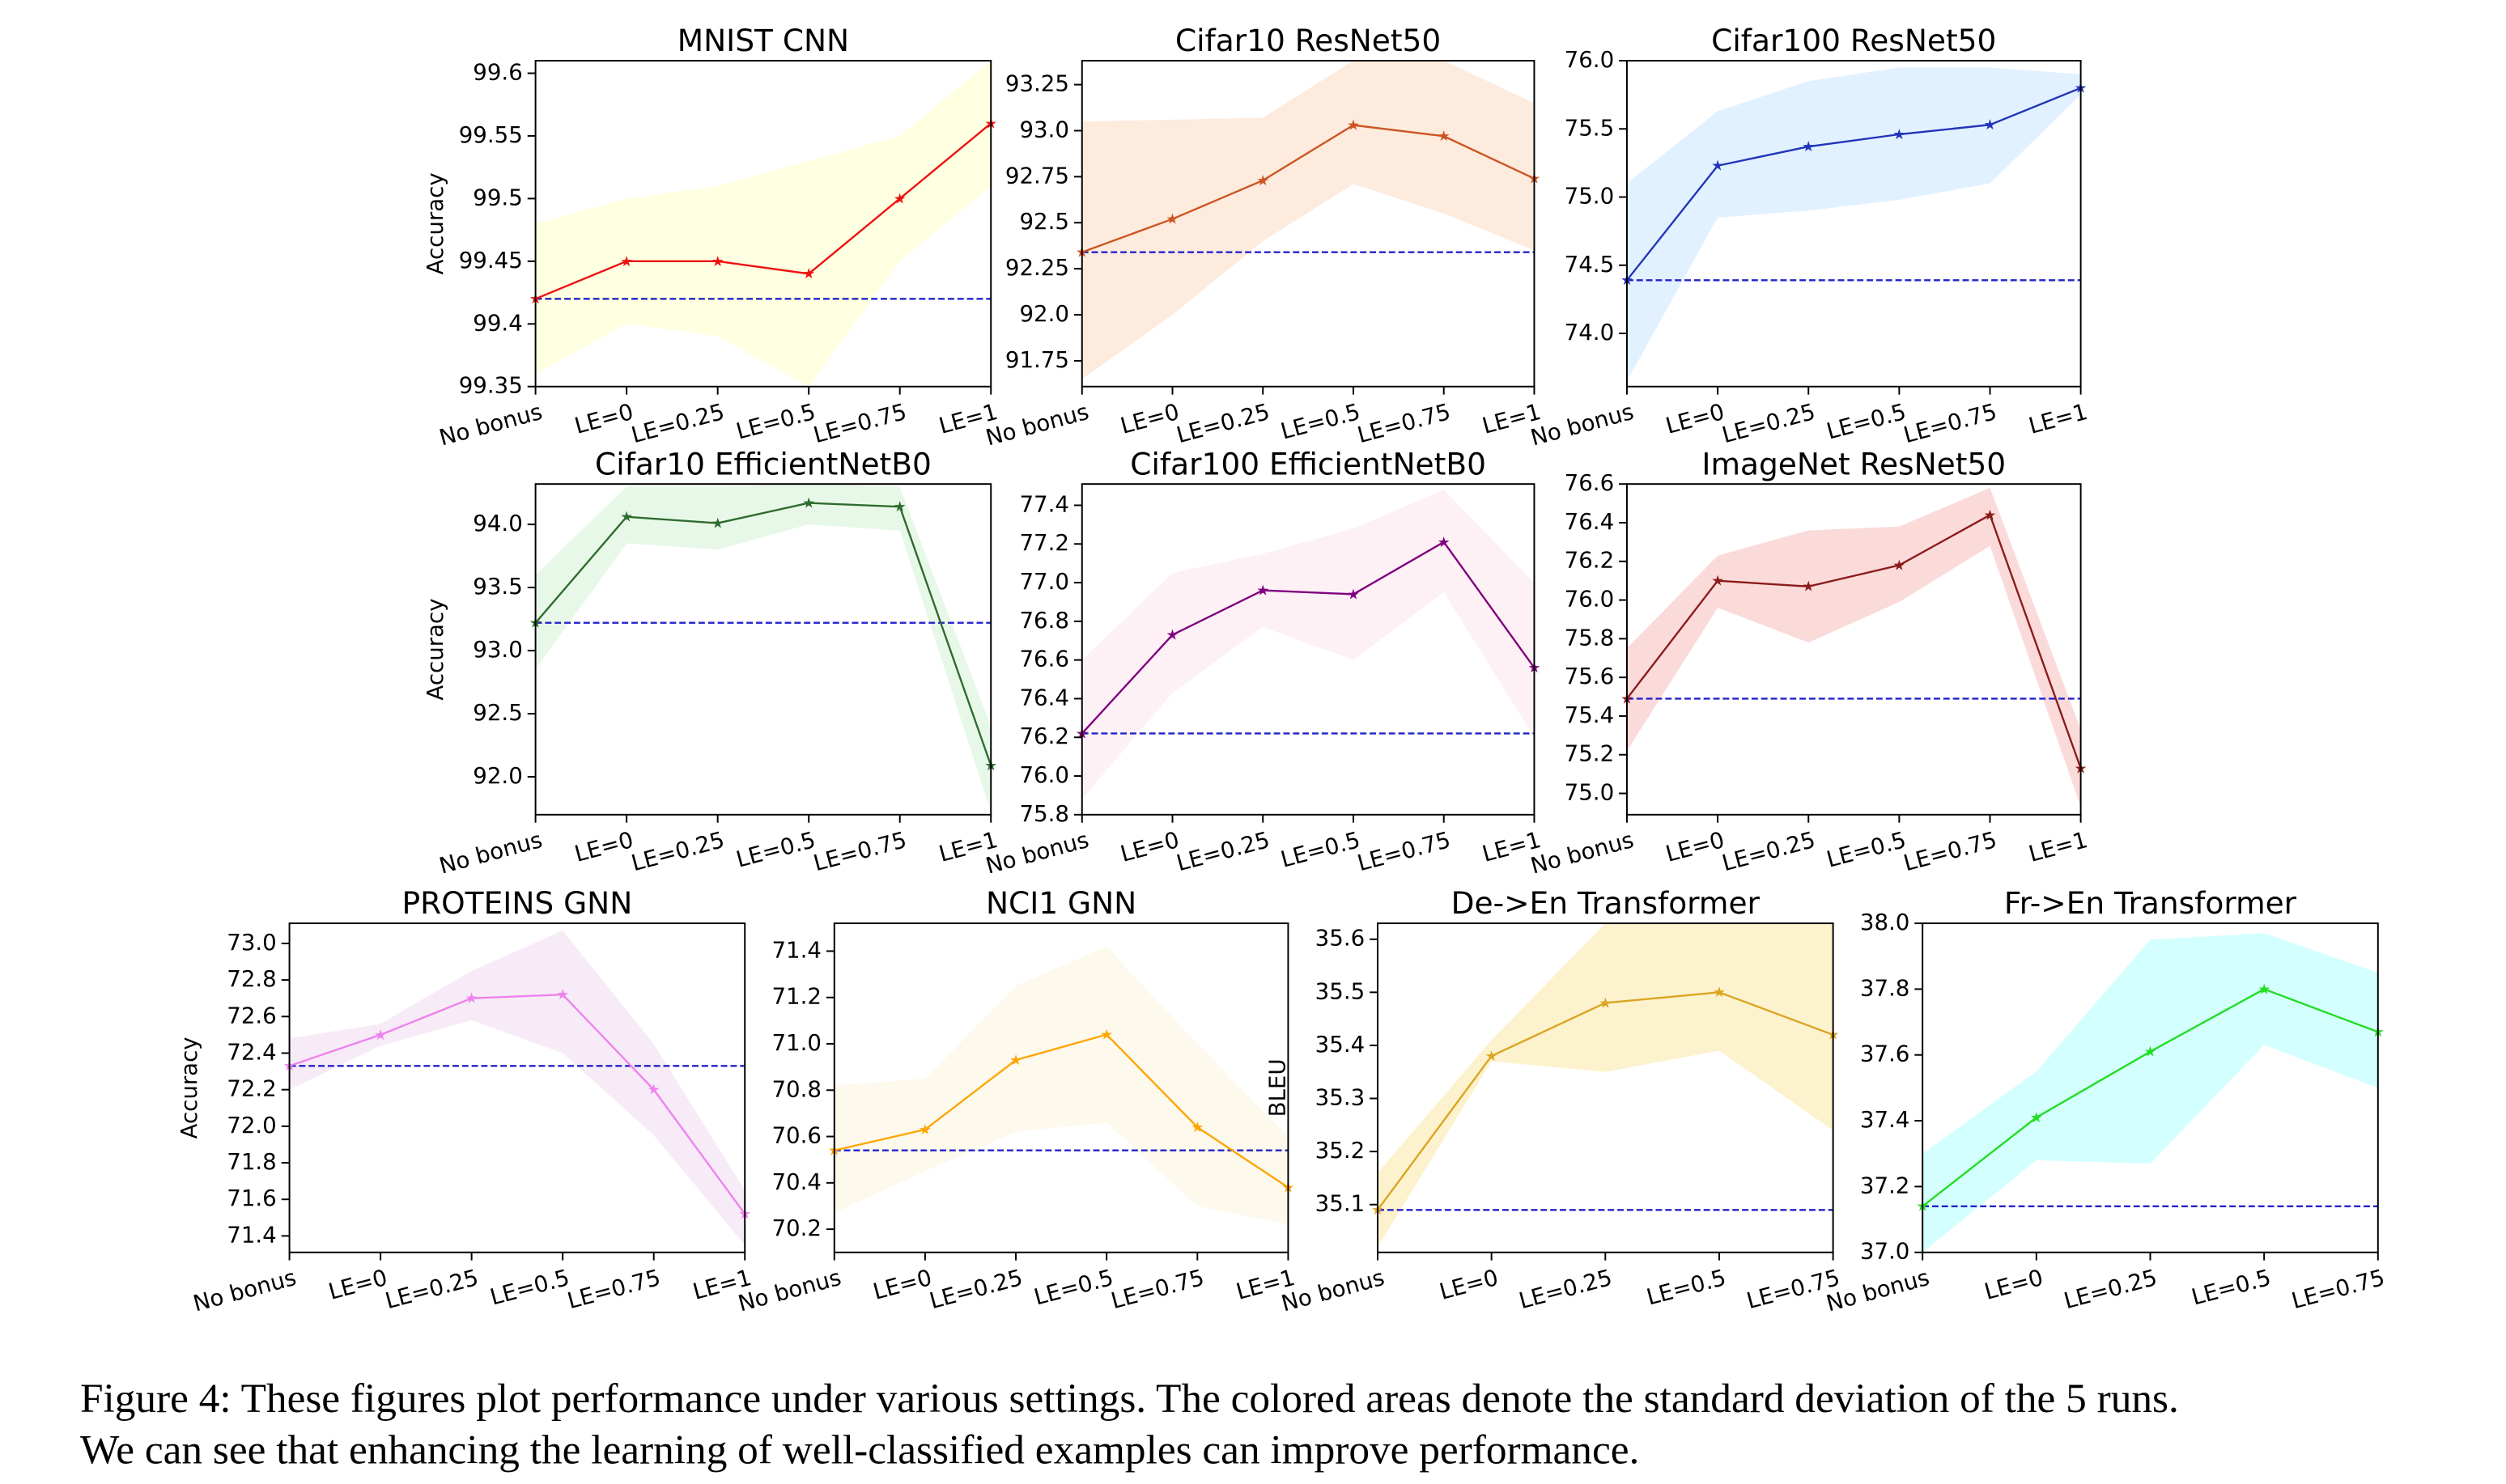 The height and width of the screenshot is (1484, 2506). What do you see at coordinates (252, 1125) in the screenshot?
I see `y-tick-label: 72.0` at bounding box center [252, 1125].